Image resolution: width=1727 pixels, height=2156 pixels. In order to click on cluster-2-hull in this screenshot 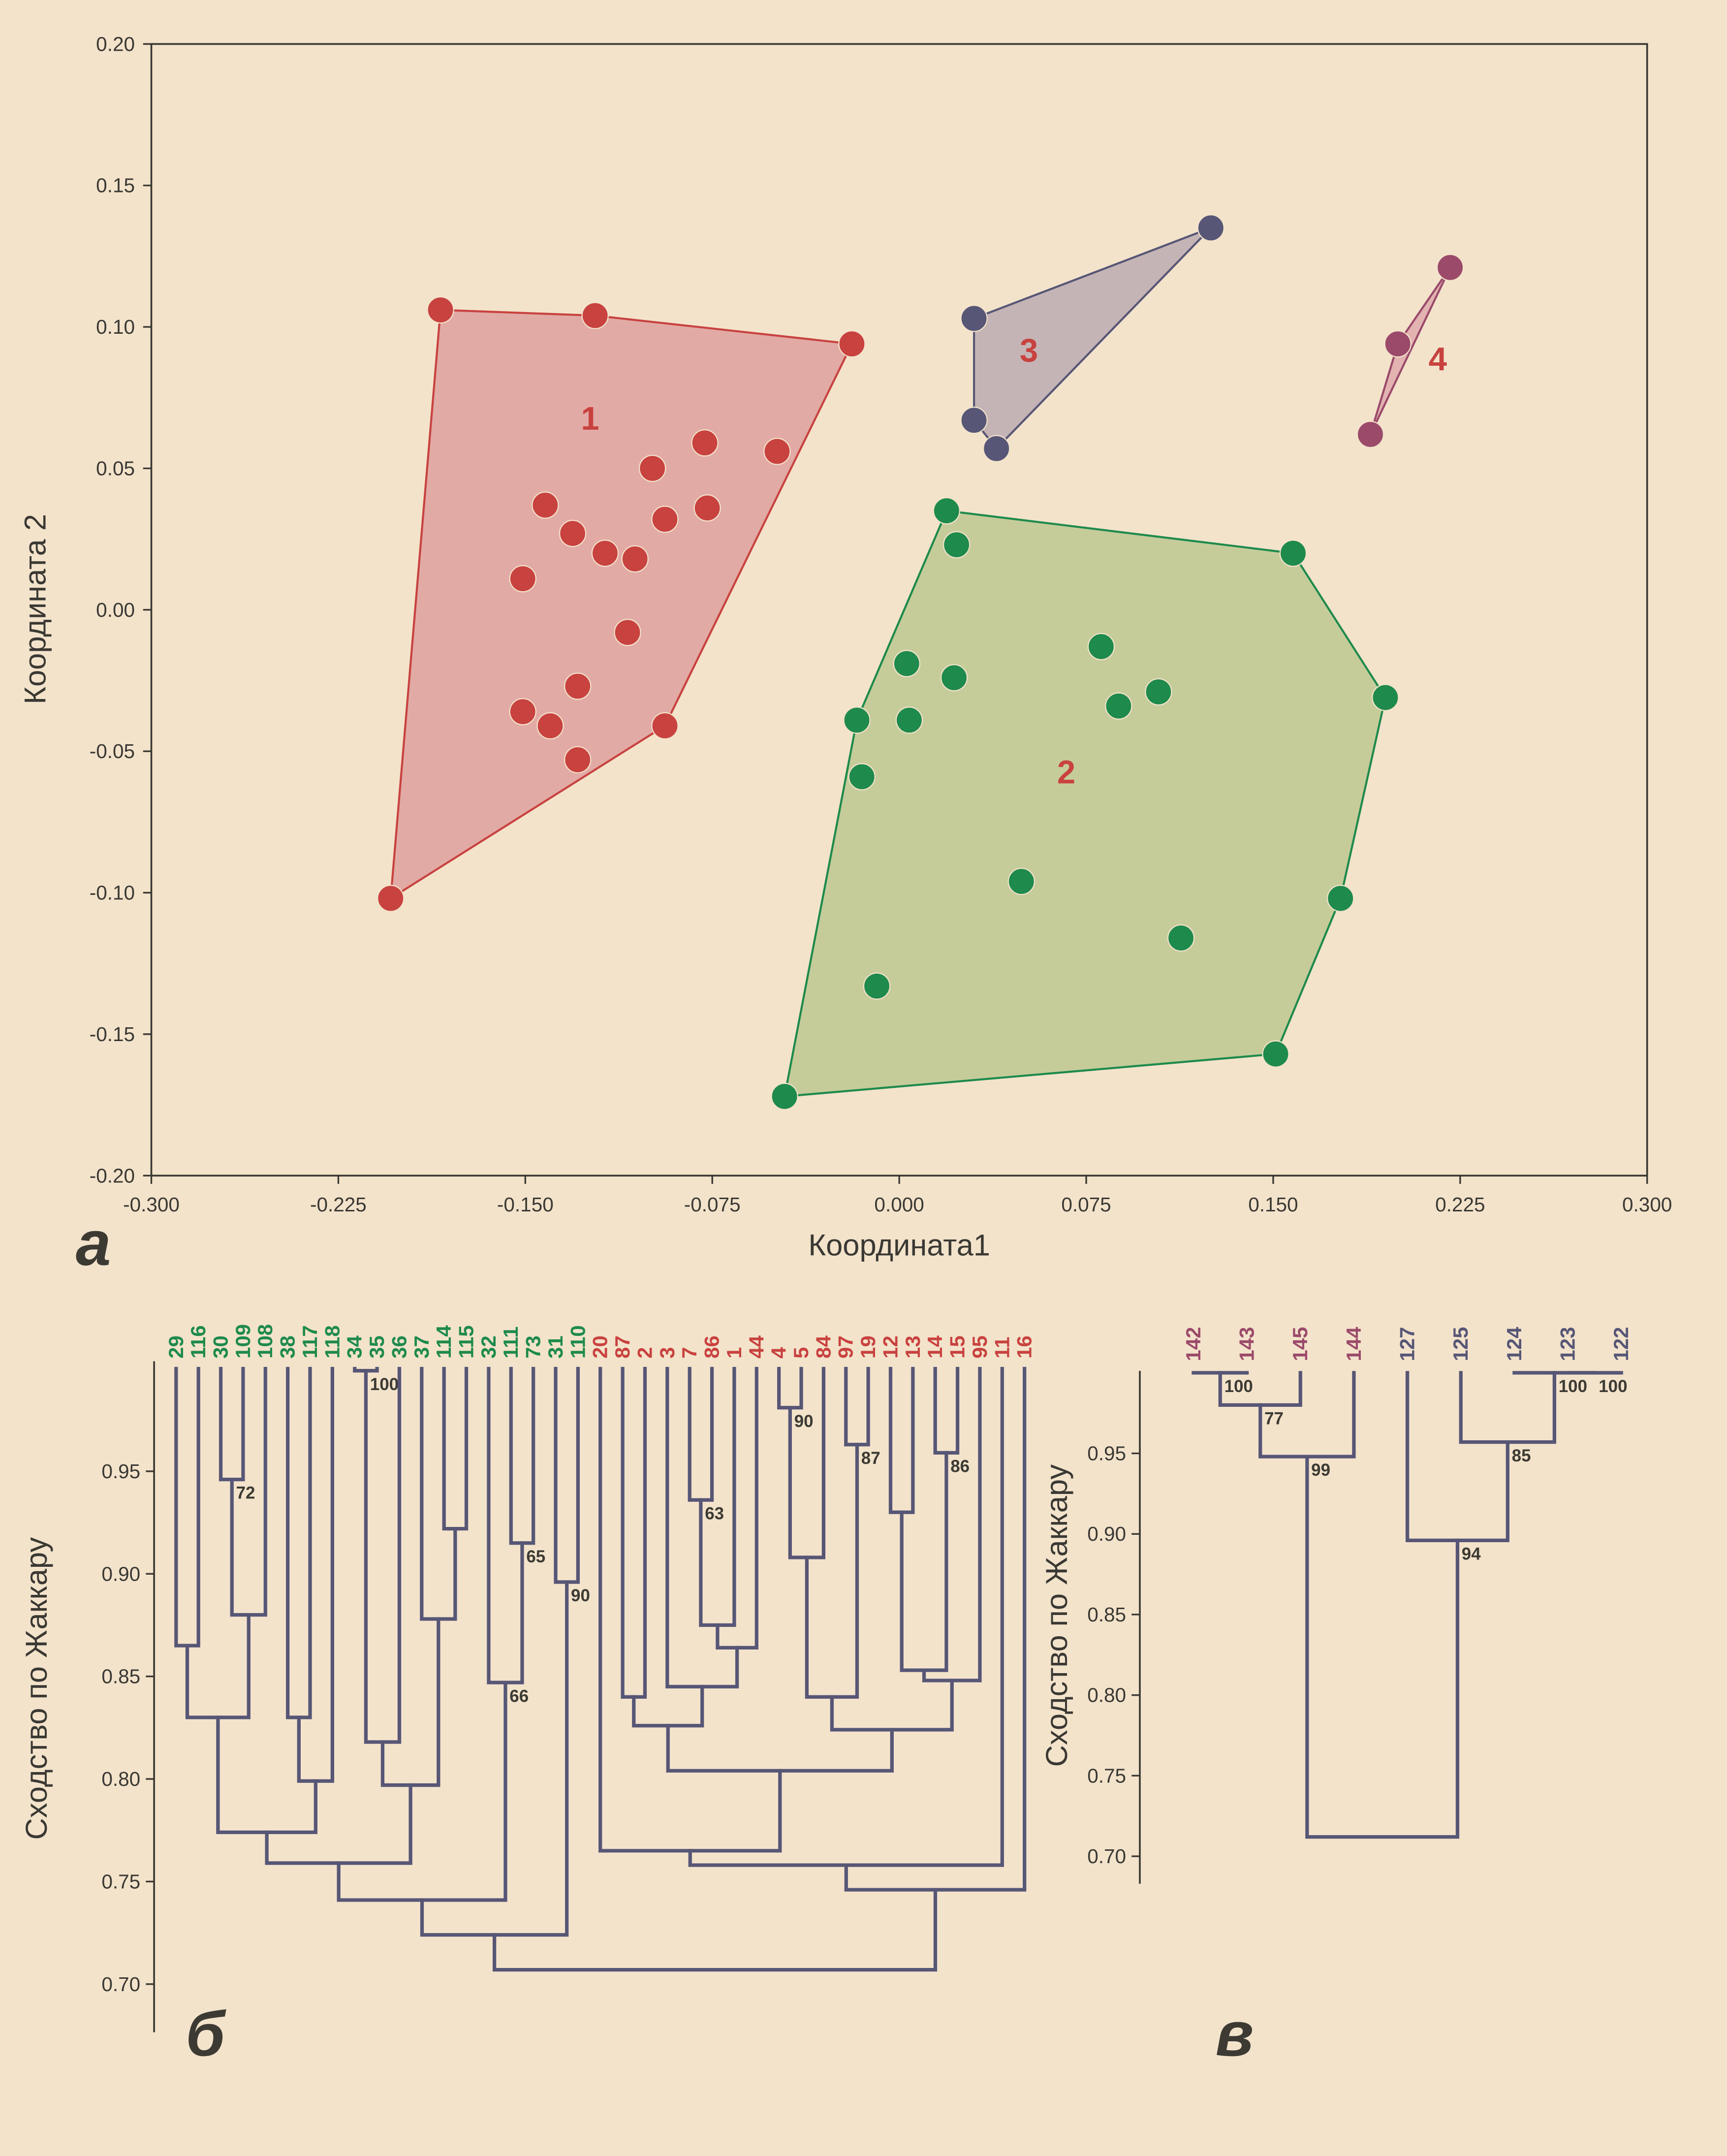, I will do `click(1085, 804)`.